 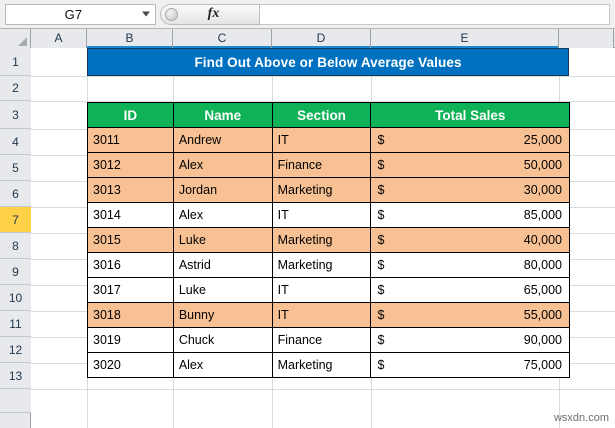 I want to click on row-header-6: 6, so click(x=15, y=194).